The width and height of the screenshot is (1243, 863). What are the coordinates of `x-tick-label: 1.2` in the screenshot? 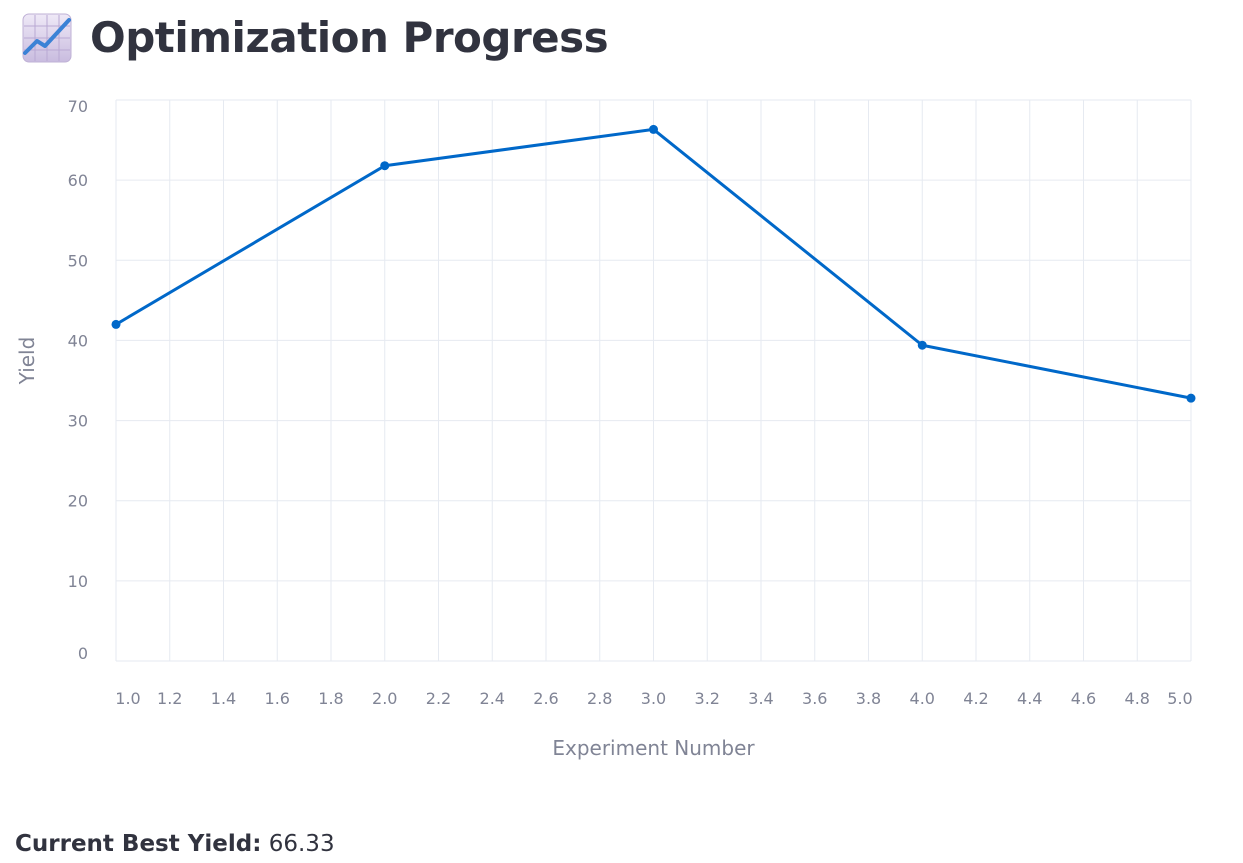 It's located at (169, 698).